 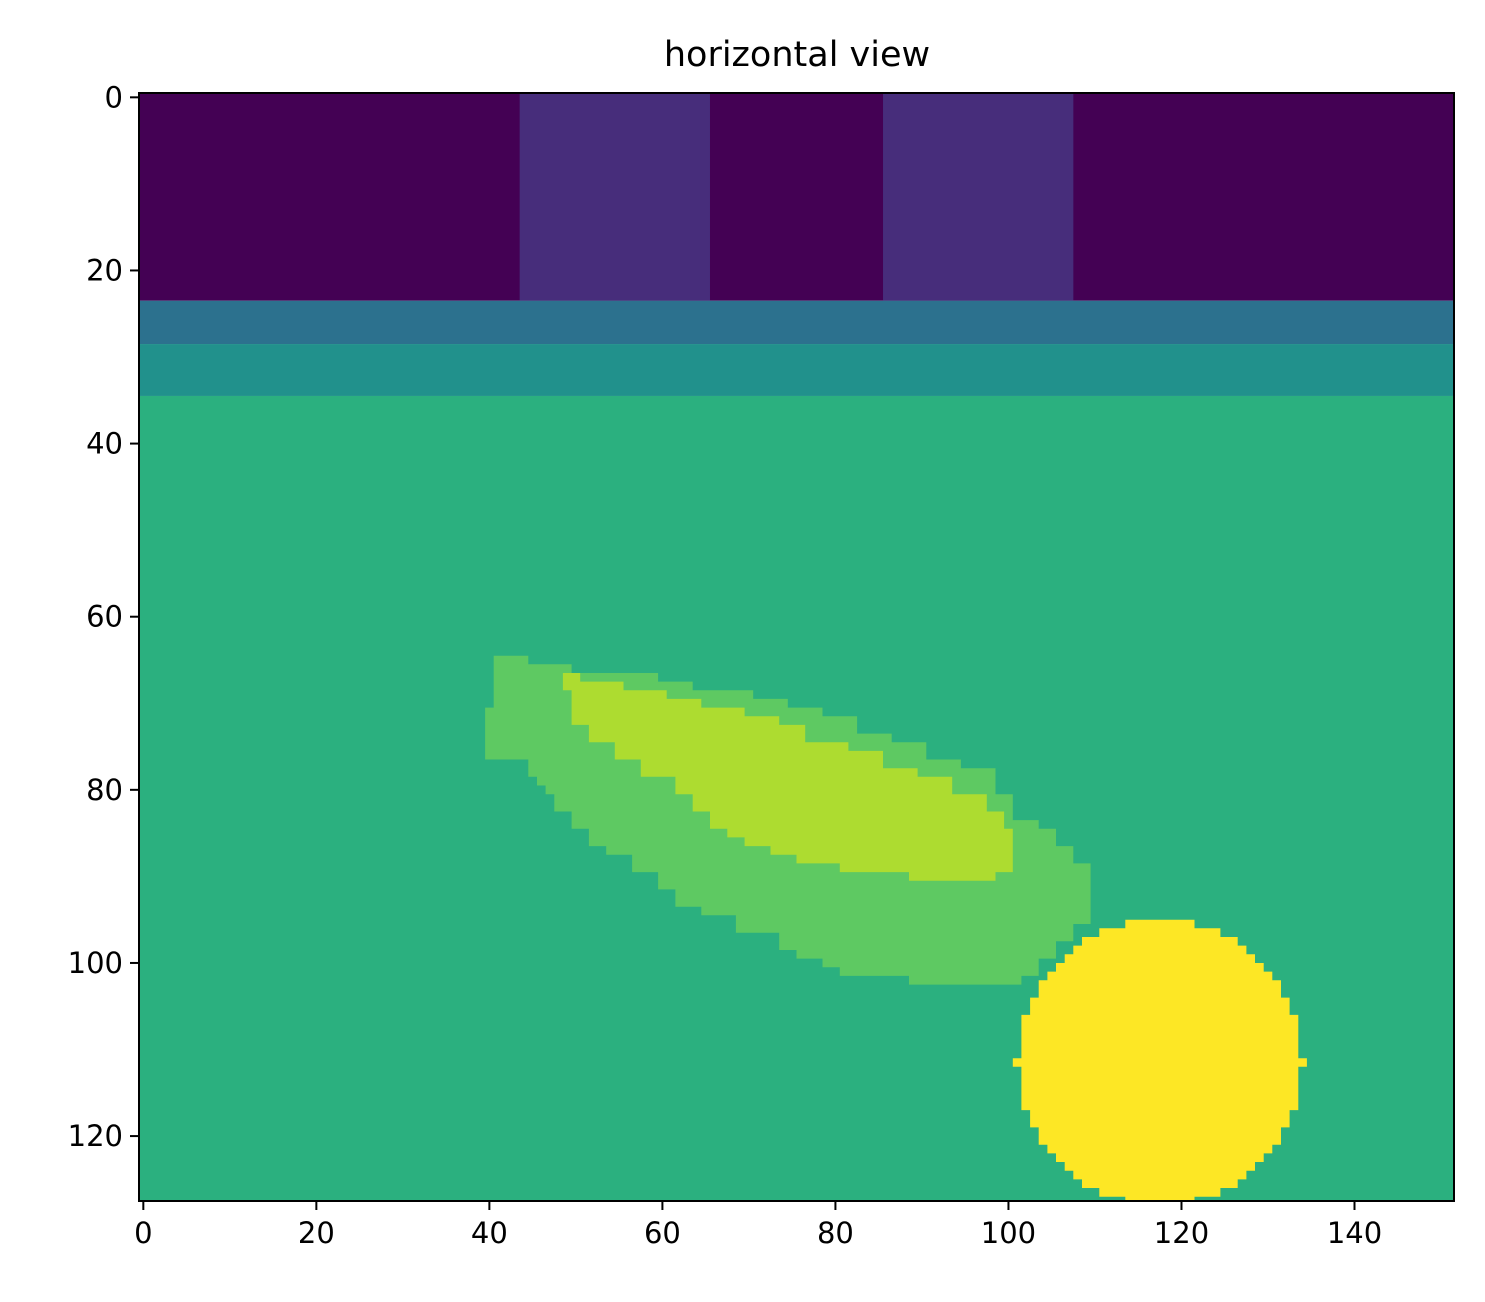 I want to click on y-tick-label: 20, so click(x=104, y=270).